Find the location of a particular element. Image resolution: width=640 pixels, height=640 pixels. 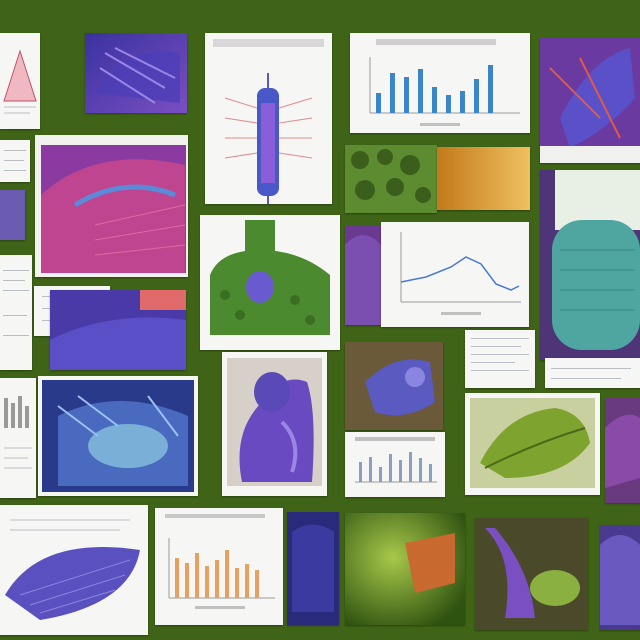

blue-specimen-photo is located at coordinates (394, 386).